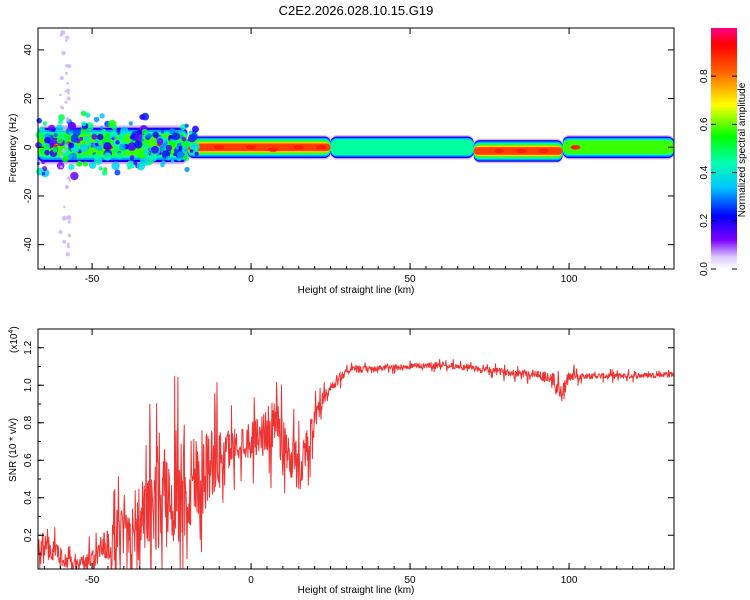 The image size is (750, 600). What do you see at coordinates (28, 497) in the screenshot?
I see `y-tick-label: 0.4` at bounding box center [28, 497].